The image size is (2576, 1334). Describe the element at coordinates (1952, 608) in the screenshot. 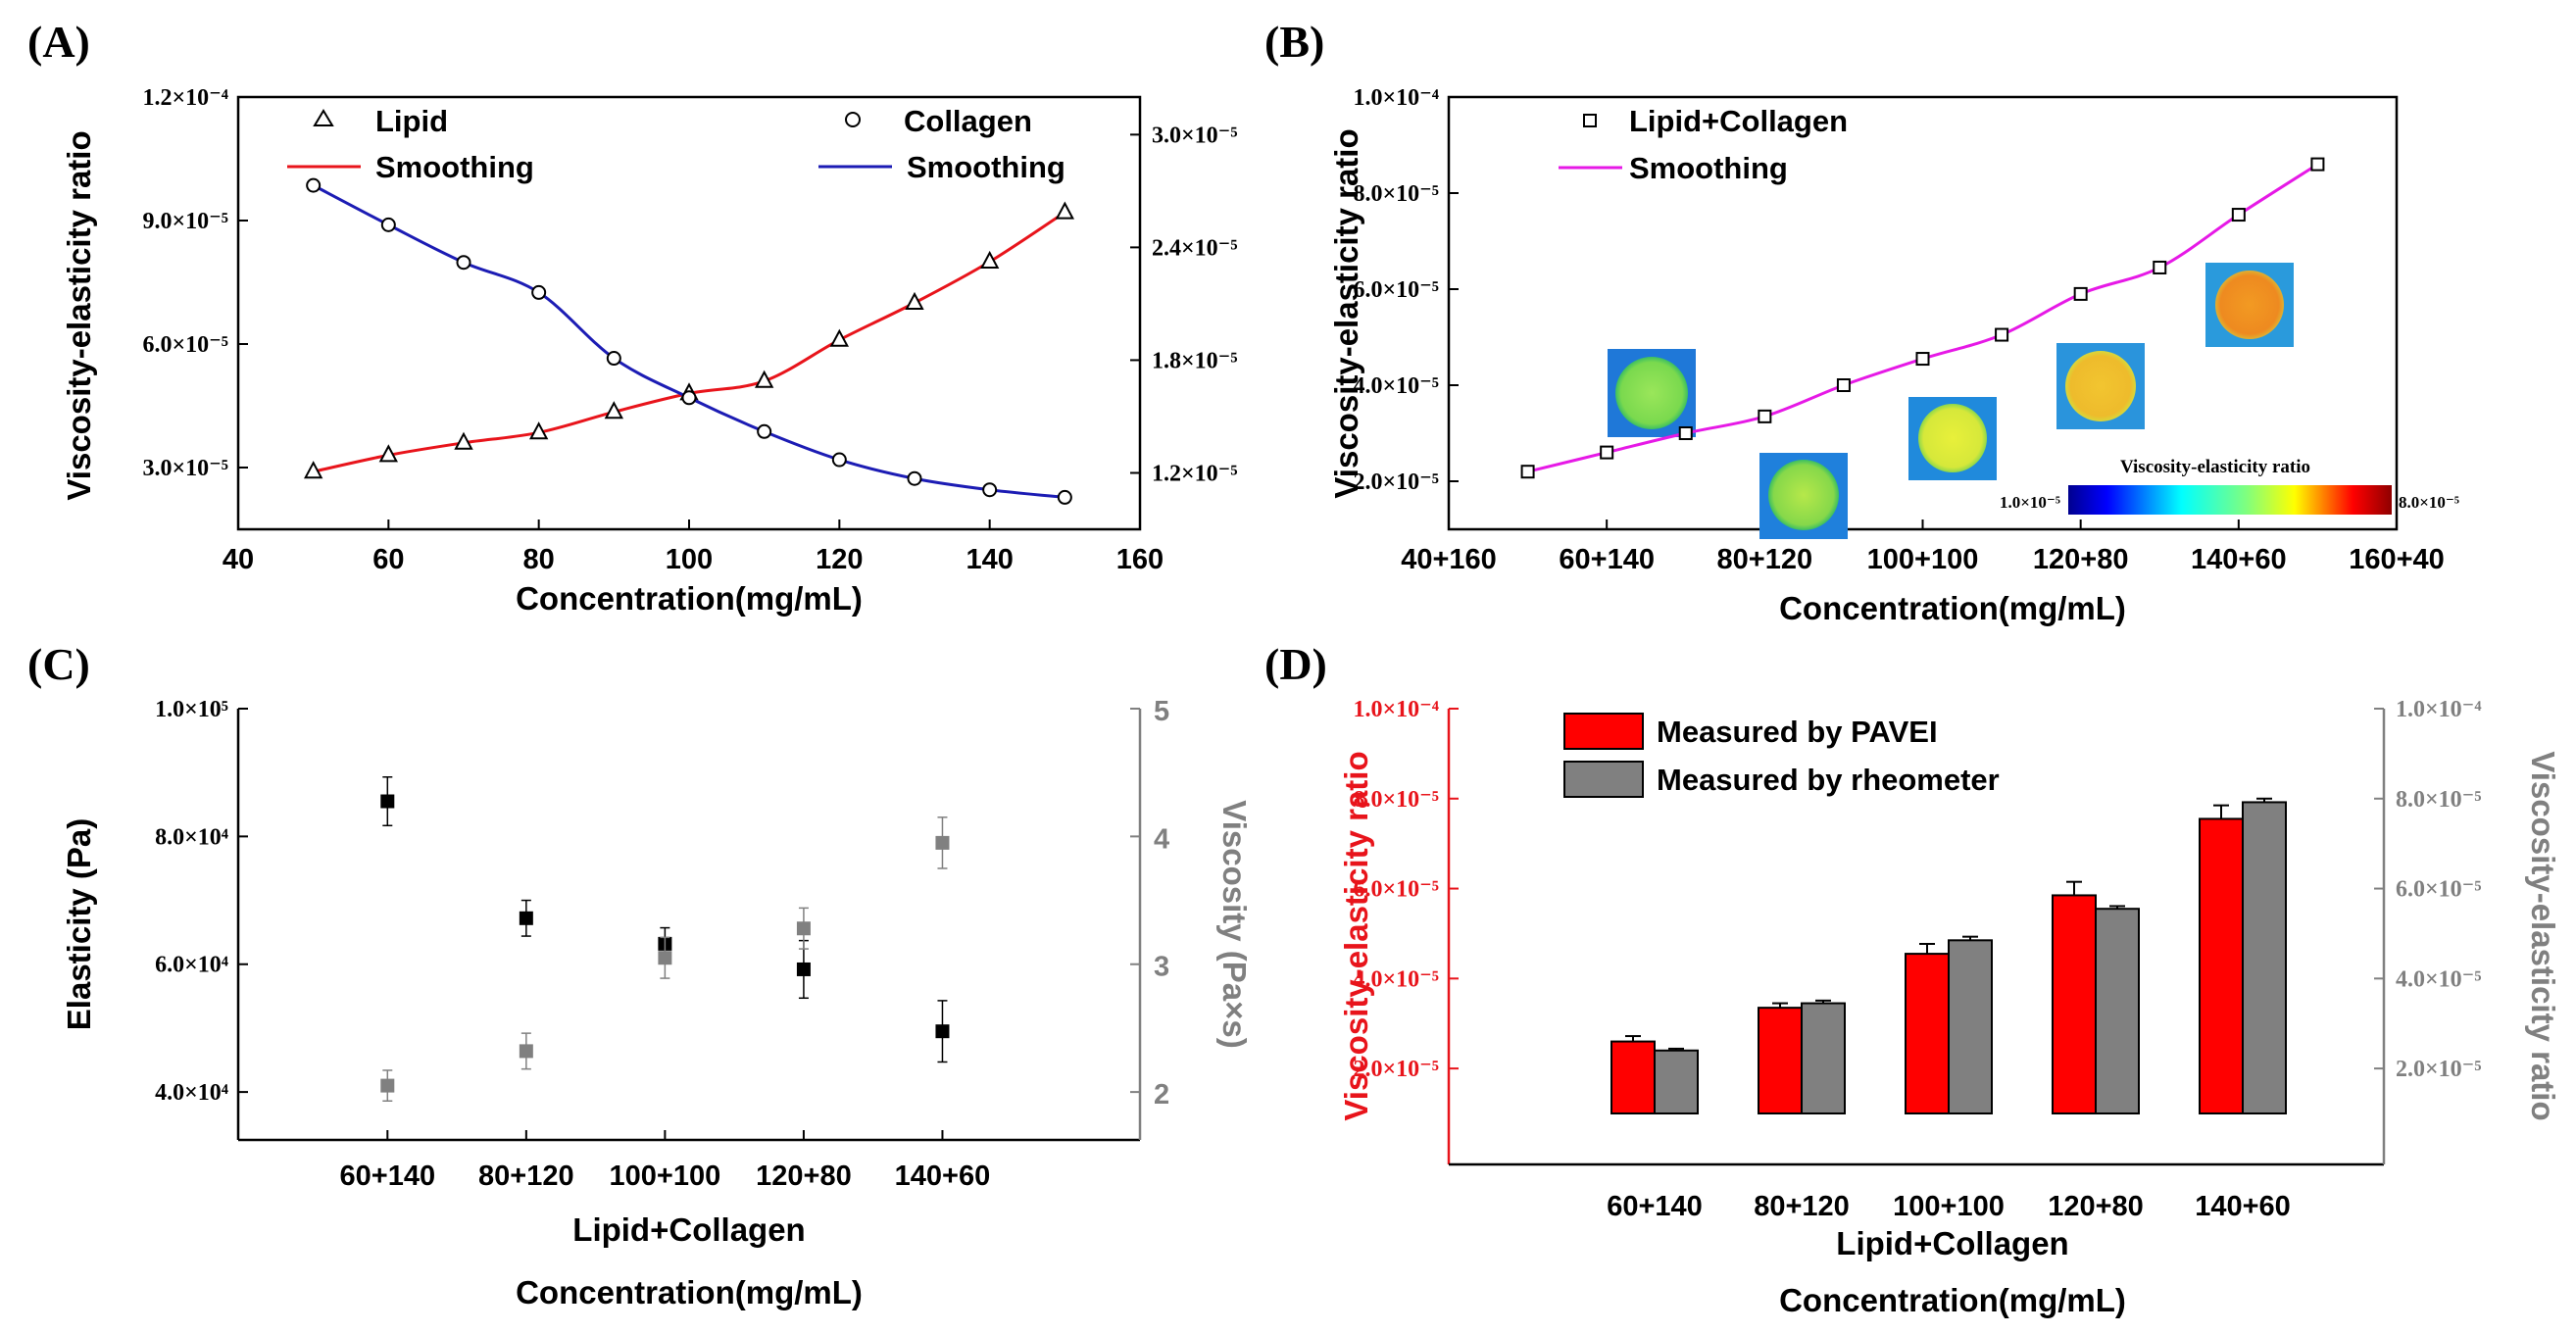

I see `panel-b-xlabel: Concentration(mg/mL)` at that location.